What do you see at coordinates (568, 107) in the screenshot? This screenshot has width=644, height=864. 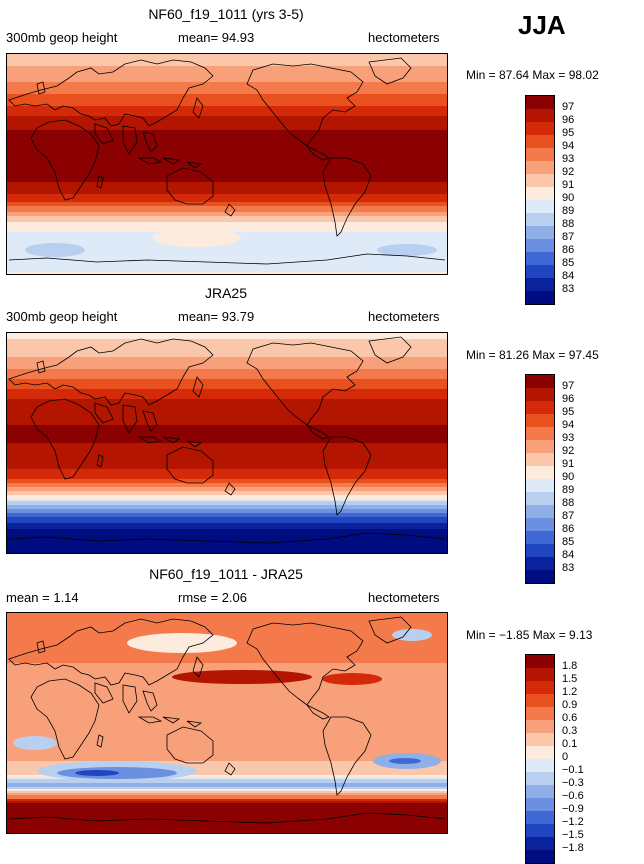 I see `colorbar-label: 97` at bounding box center [568, 107].